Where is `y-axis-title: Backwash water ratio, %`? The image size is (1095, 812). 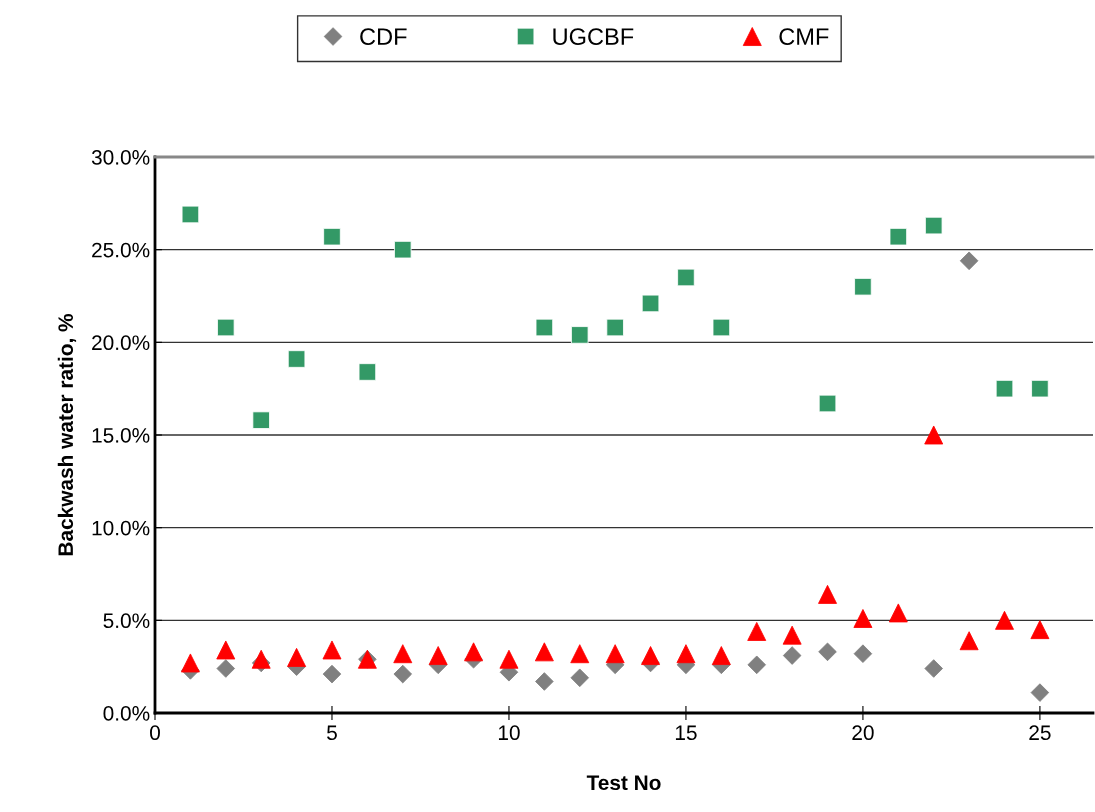
y-axis-title: Backwash water ratio, % is located at coordinates (67, 434).